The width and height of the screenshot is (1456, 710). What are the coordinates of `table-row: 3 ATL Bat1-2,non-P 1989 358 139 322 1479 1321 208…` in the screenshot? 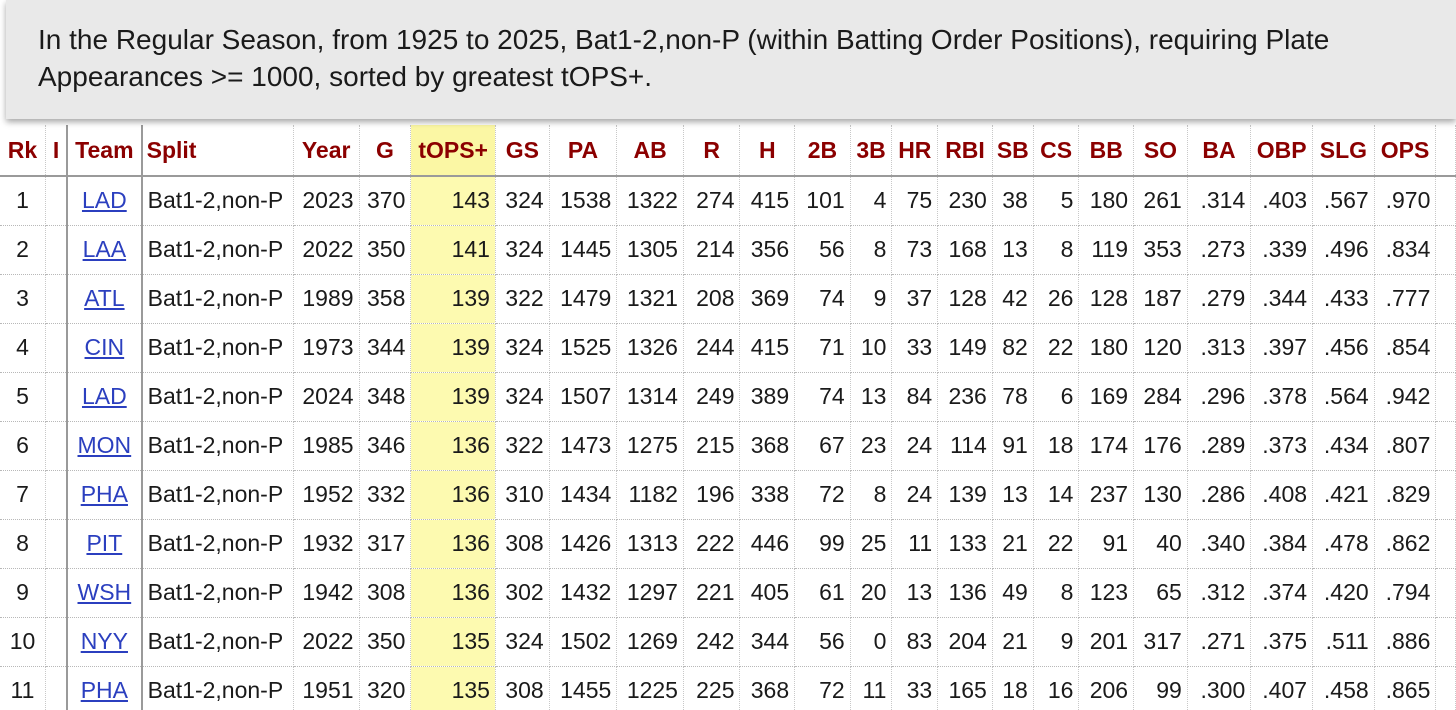 It's located at (728, 299).